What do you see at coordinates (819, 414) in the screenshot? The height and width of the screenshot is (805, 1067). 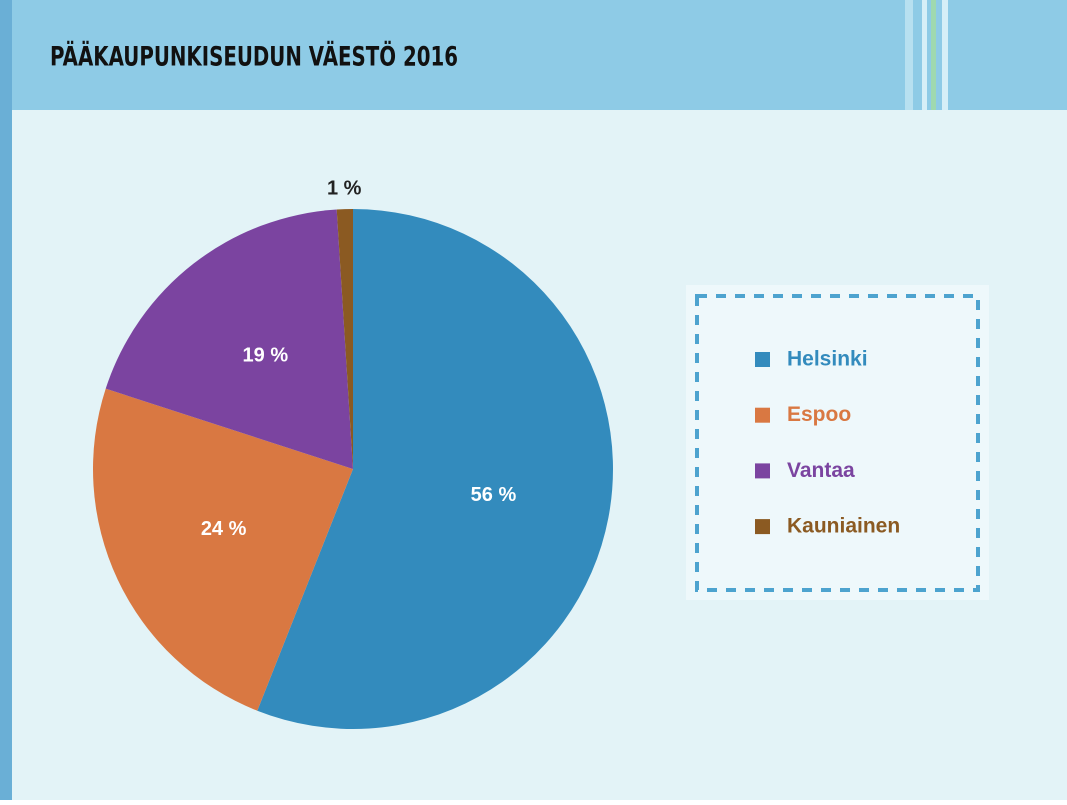 I see `legend-label: Espoo` at bounding box center [819, 414].